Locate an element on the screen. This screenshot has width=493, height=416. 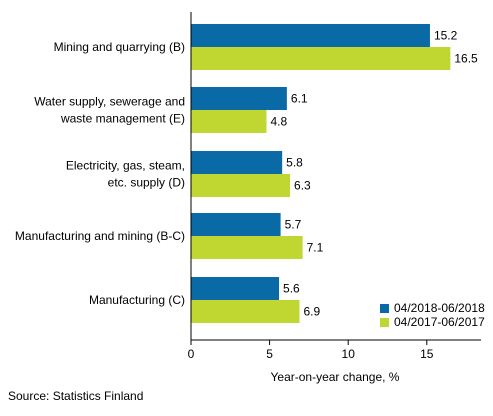
value-label: 16.5 is located at coordinates (466, 59).